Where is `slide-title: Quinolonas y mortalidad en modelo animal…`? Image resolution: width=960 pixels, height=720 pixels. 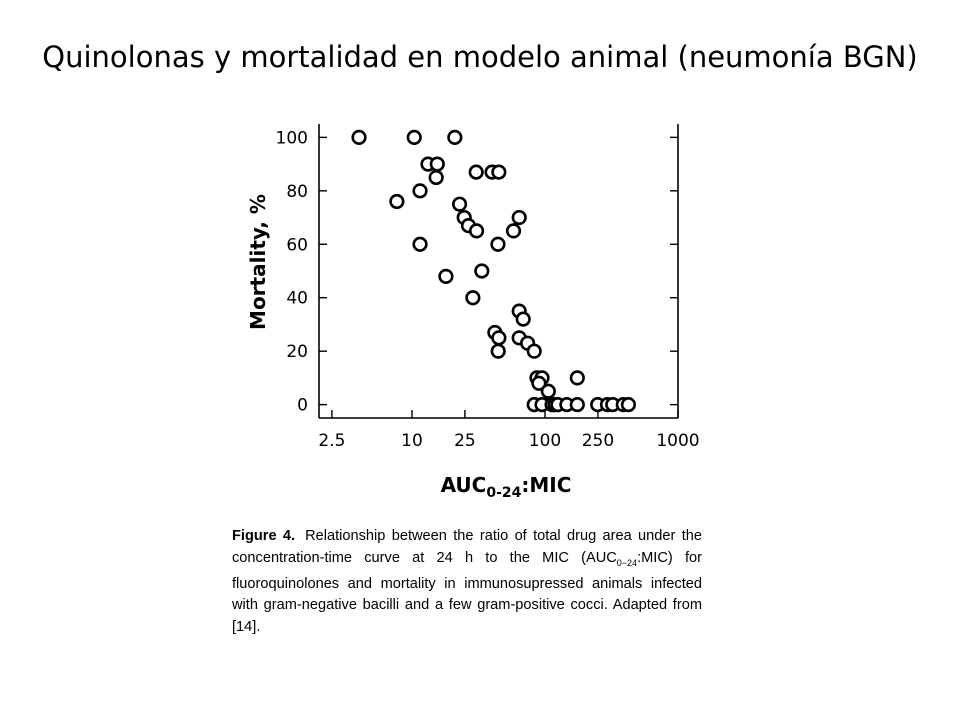
slide-title: Quinolonas y mortalidad en modelo animal… is located at coordinates (480, 57).